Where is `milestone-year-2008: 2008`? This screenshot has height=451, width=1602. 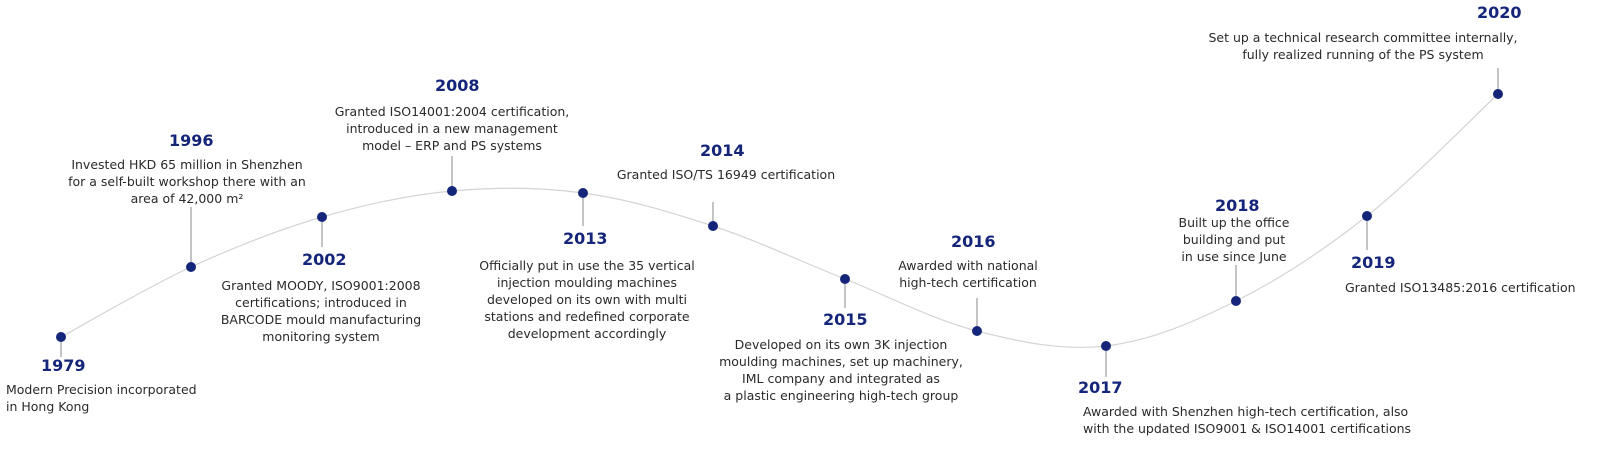
milestone-year-2008: 2008 is located at coordinates (457, 85).